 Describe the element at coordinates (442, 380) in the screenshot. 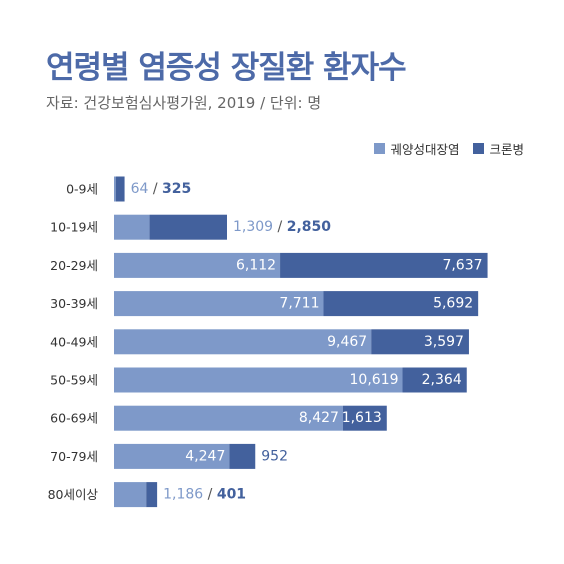

I see `value-label-crohn: 2,364` at that location.